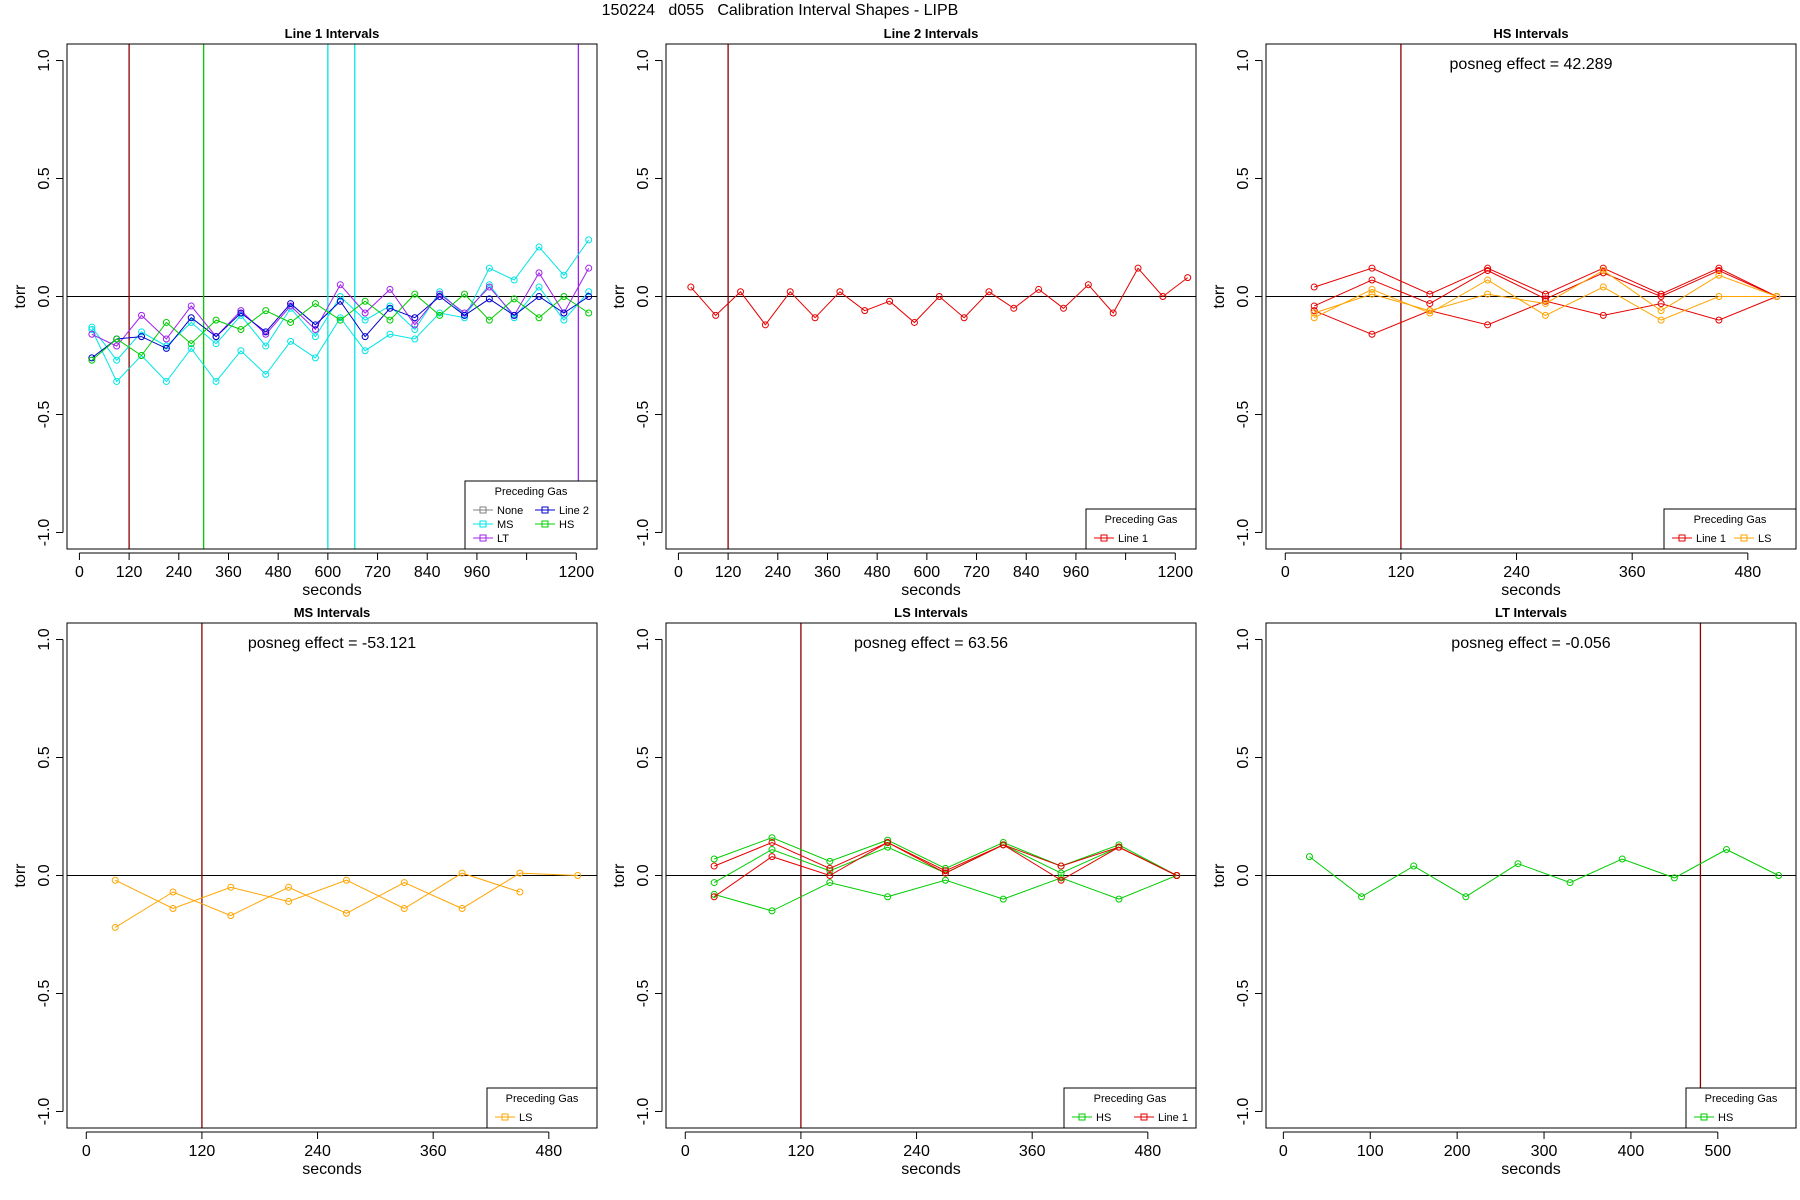  Describe the element at coordinates (322, 1154) in the screenshot. I see `x-axis: 0 120 240 360 480 seconds` at that location.